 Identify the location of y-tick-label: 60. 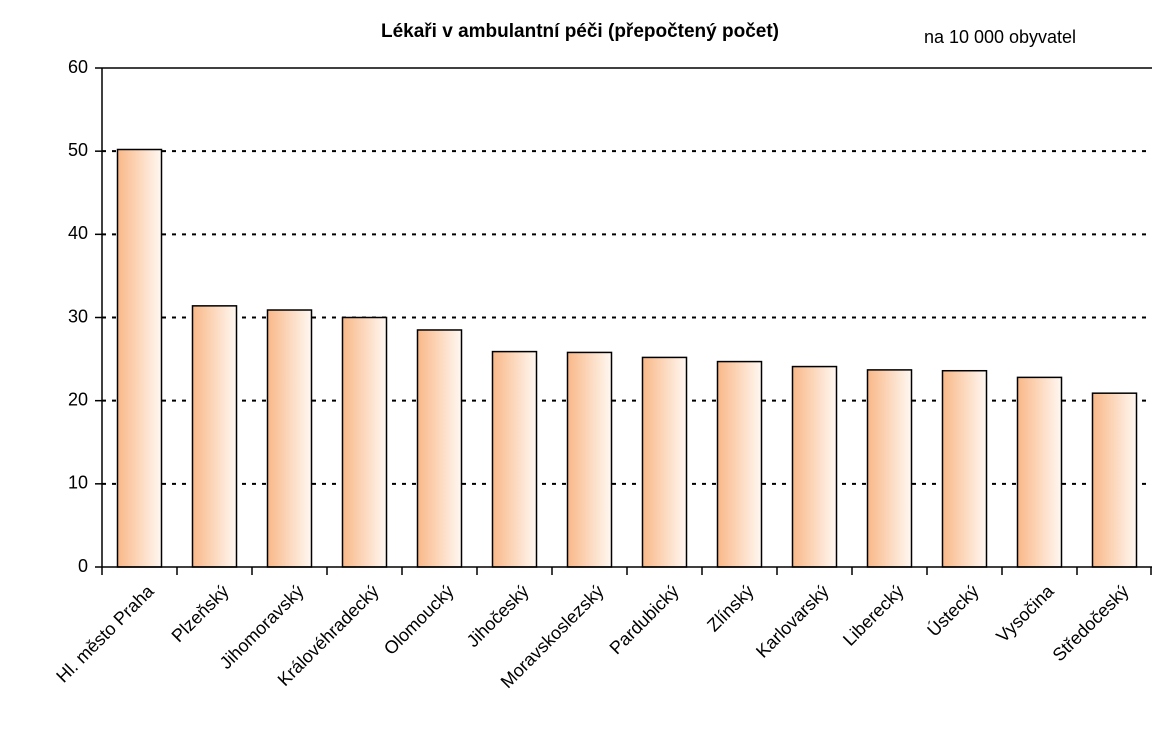
(78, 67).